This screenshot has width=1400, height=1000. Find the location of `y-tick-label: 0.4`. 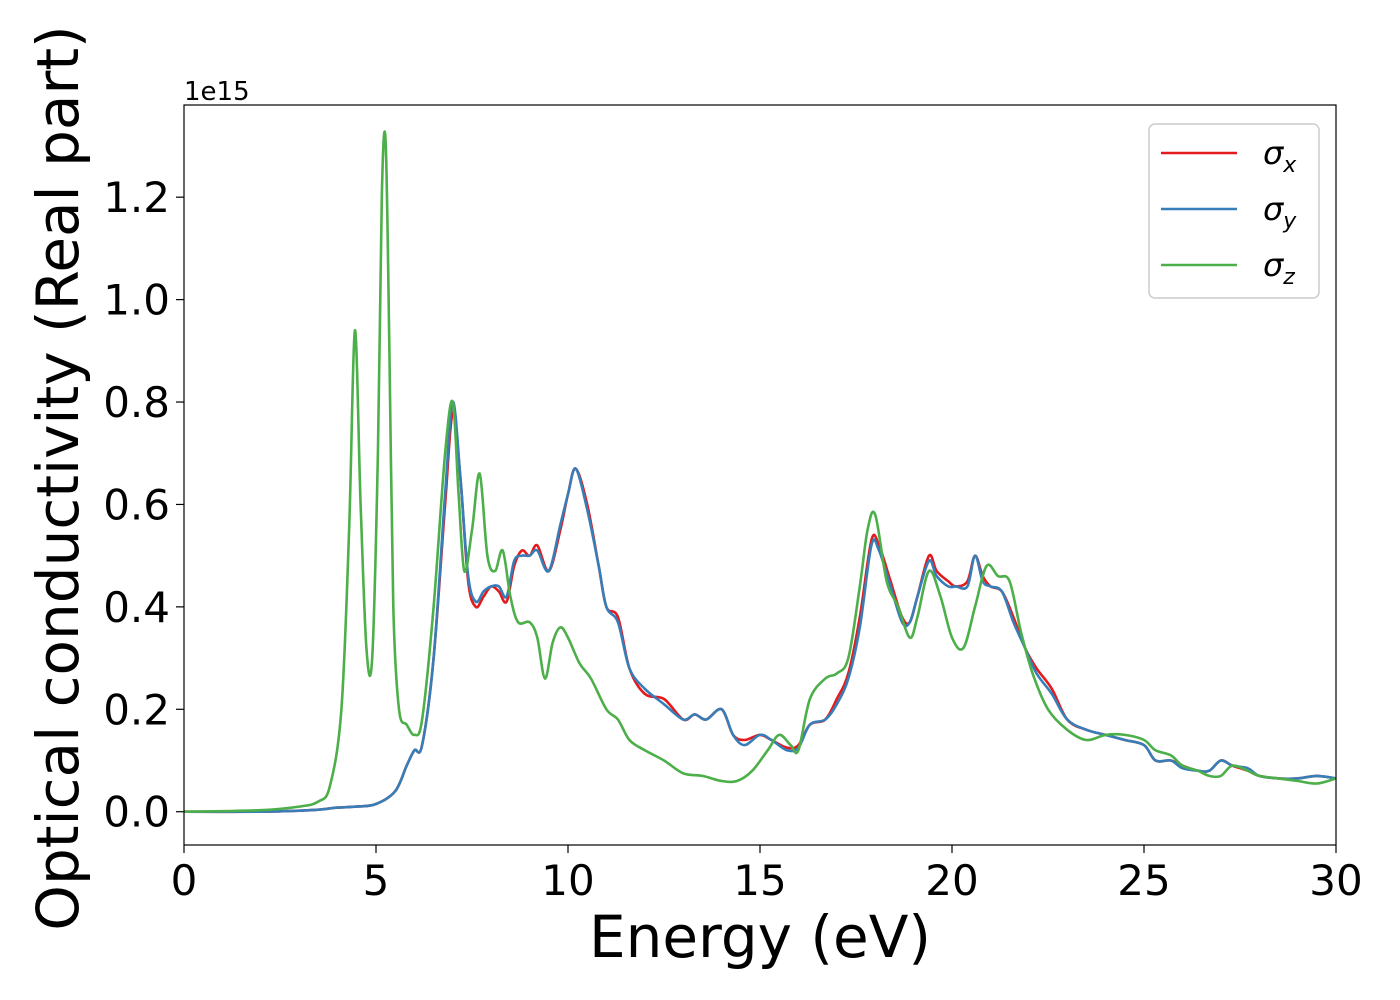

y-tick-label: 0.4 is located at coordinates (136, 607).